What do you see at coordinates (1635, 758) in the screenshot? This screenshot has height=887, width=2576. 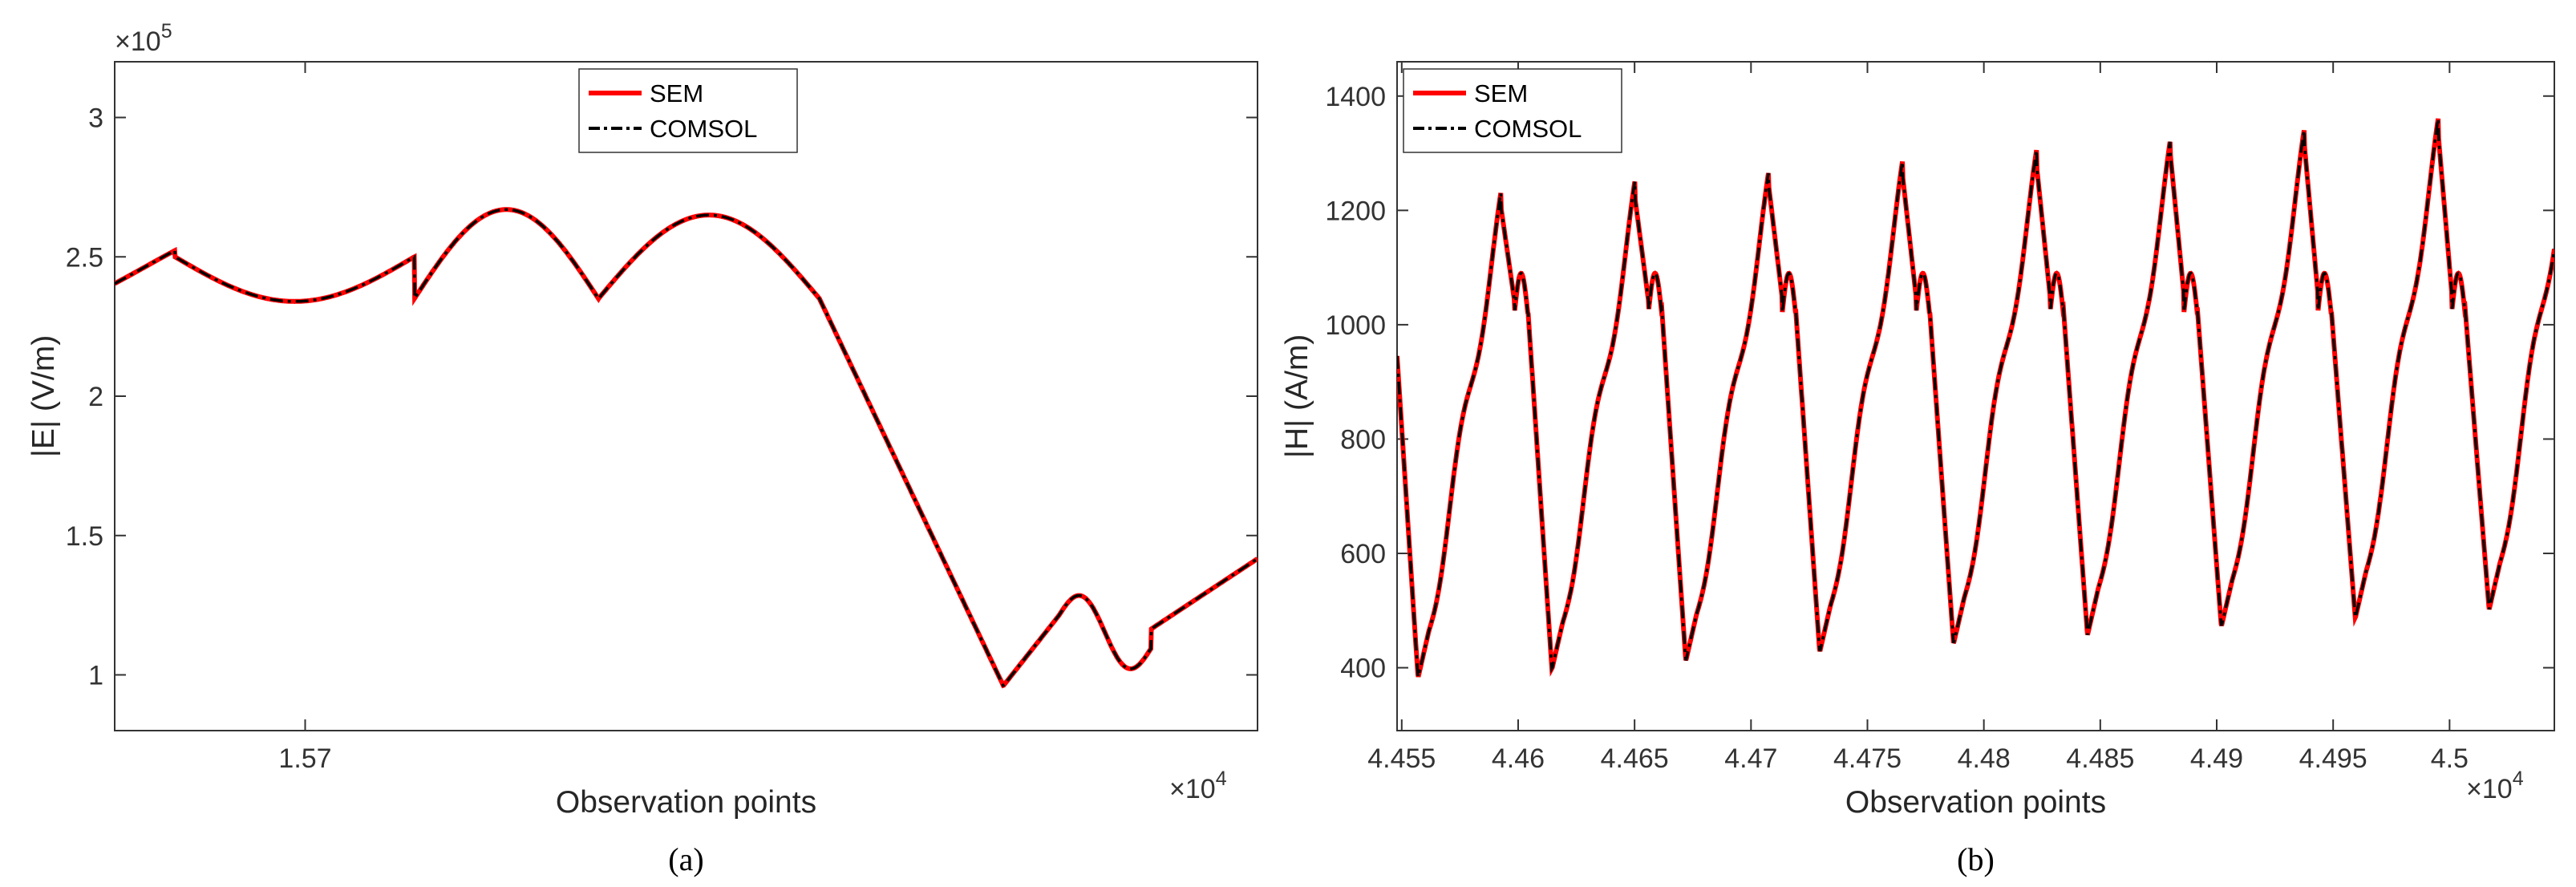 I see `x-tick-label: 4.465` at bounding box center [1635, 758].